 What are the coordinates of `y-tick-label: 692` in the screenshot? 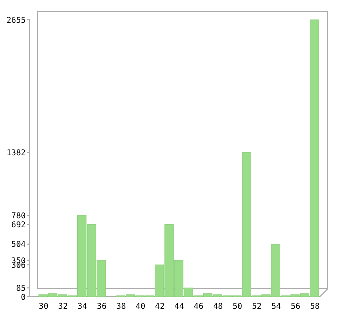 It's located at (19, 225).